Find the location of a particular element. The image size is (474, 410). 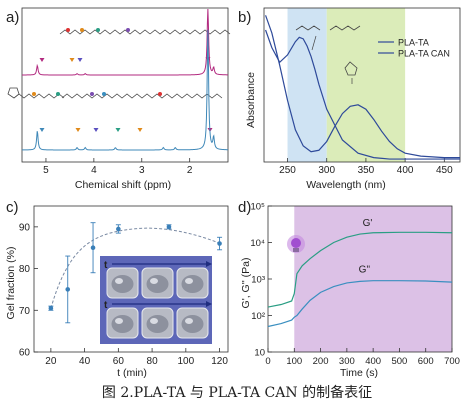

disulfide-chain-drawing is located at coordinates (328, 28).